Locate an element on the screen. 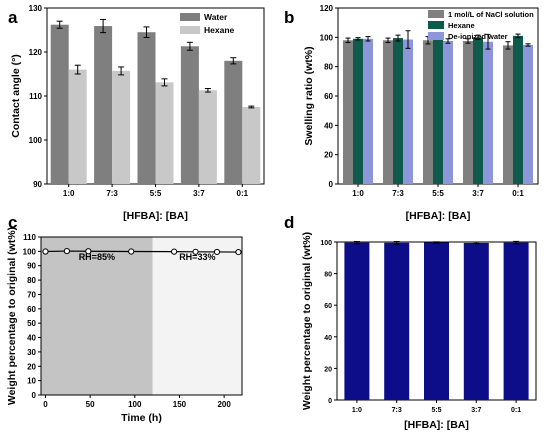 This screenshot has width=550, height=433. panel-c-ytick-label: 10 is located at coordinates (31, 381).